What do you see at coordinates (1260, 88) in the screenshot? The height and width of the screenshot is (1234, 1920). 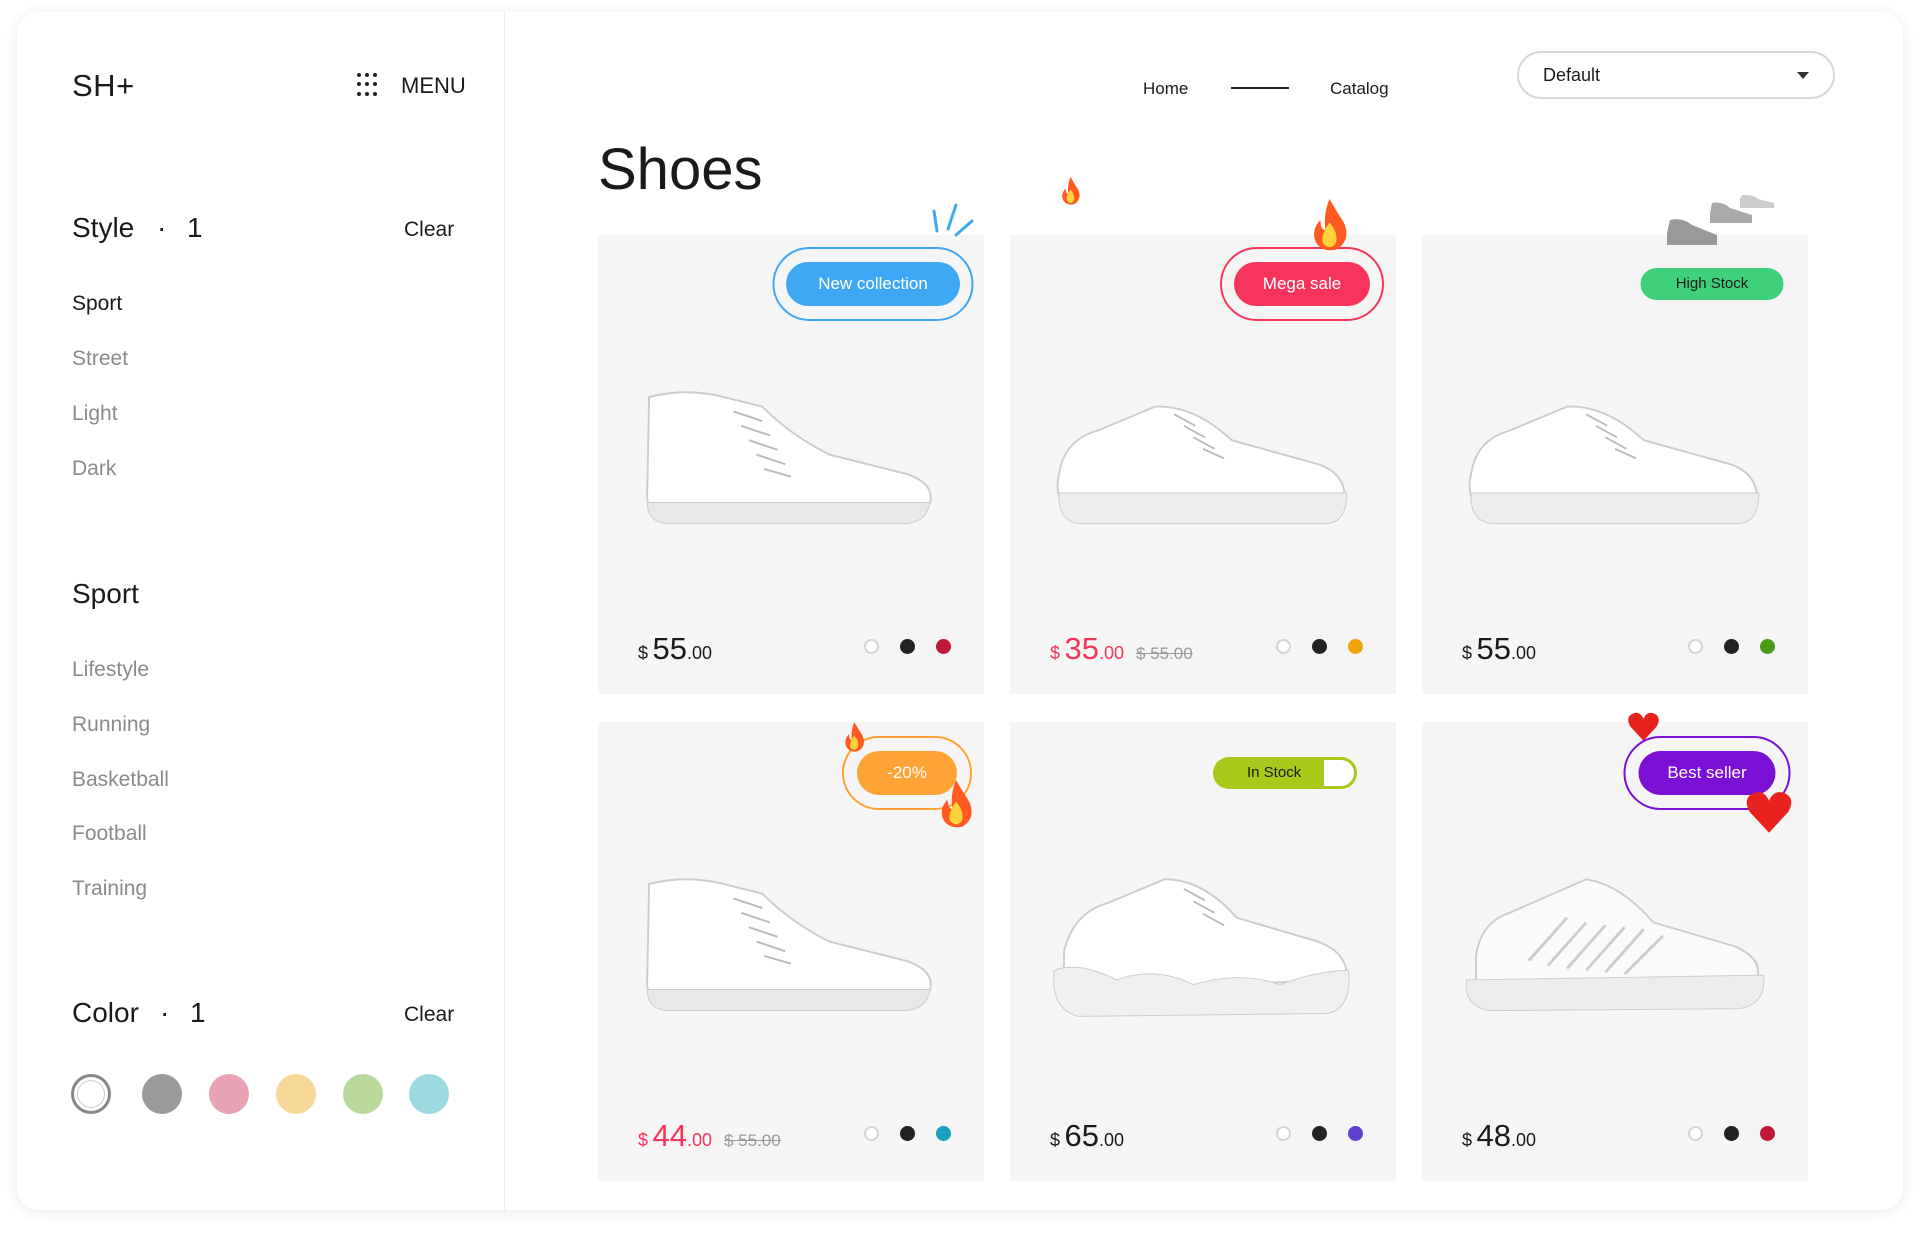 I see `breadcrumb-divider` at bounding box center [1260, 88].